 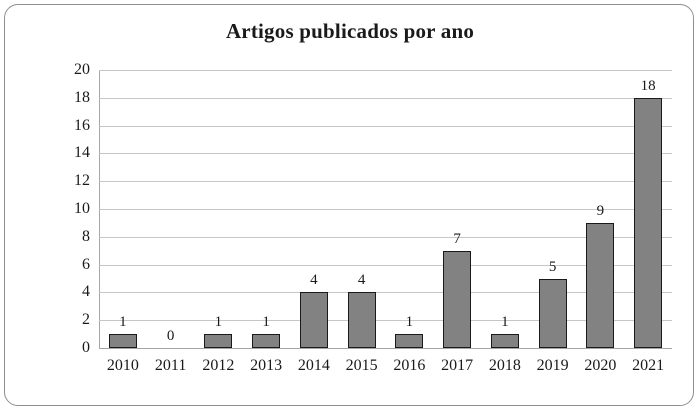 I want to click on bar-value-label-2021: 18, so click(x=648, y=85).